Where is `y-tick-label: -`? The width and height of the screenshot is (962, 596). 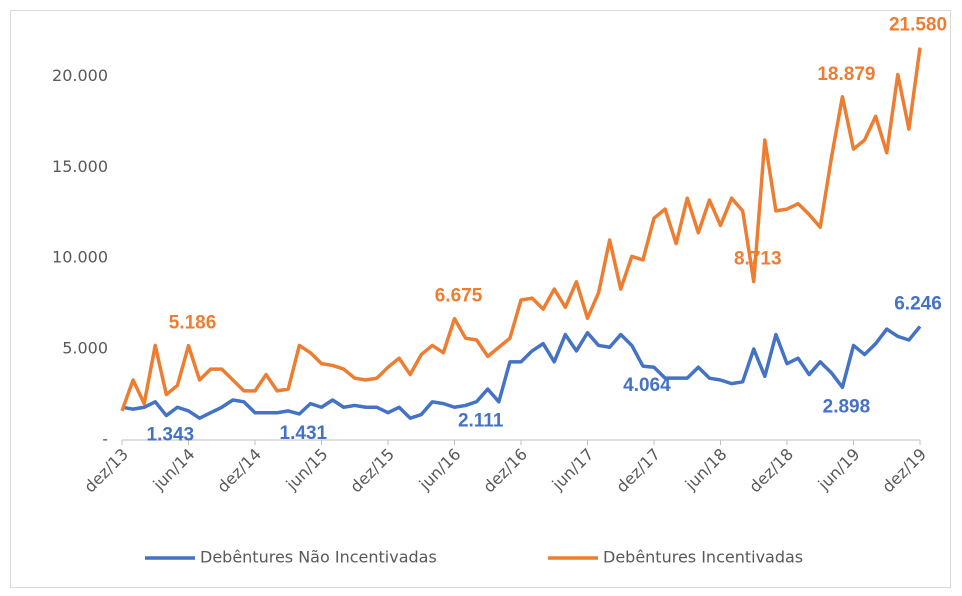
y-tick-label: - is located at coordinates (105, 439).